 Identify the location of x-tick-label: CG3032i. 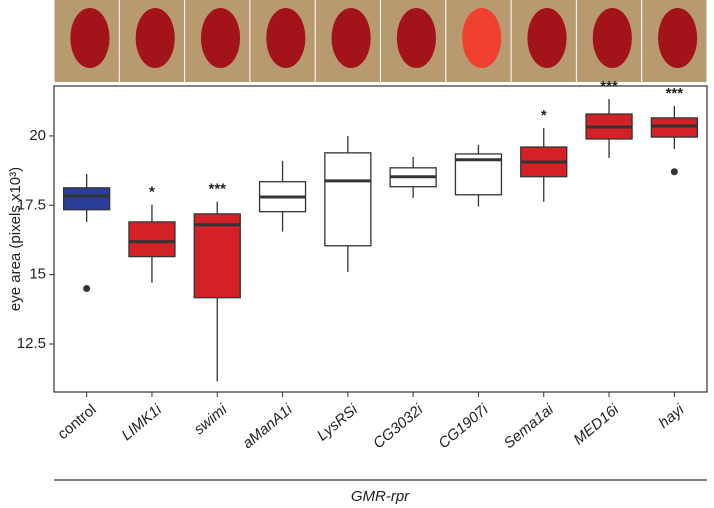
(398, 427).